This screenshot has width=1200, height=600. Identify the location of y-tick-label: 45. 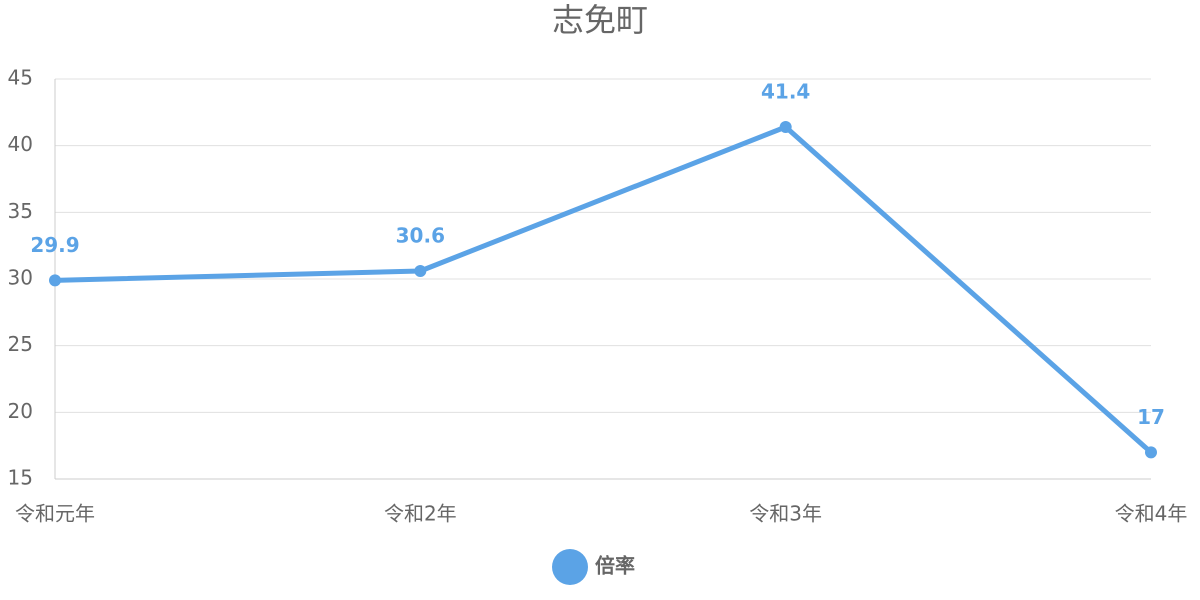
(20, 78).